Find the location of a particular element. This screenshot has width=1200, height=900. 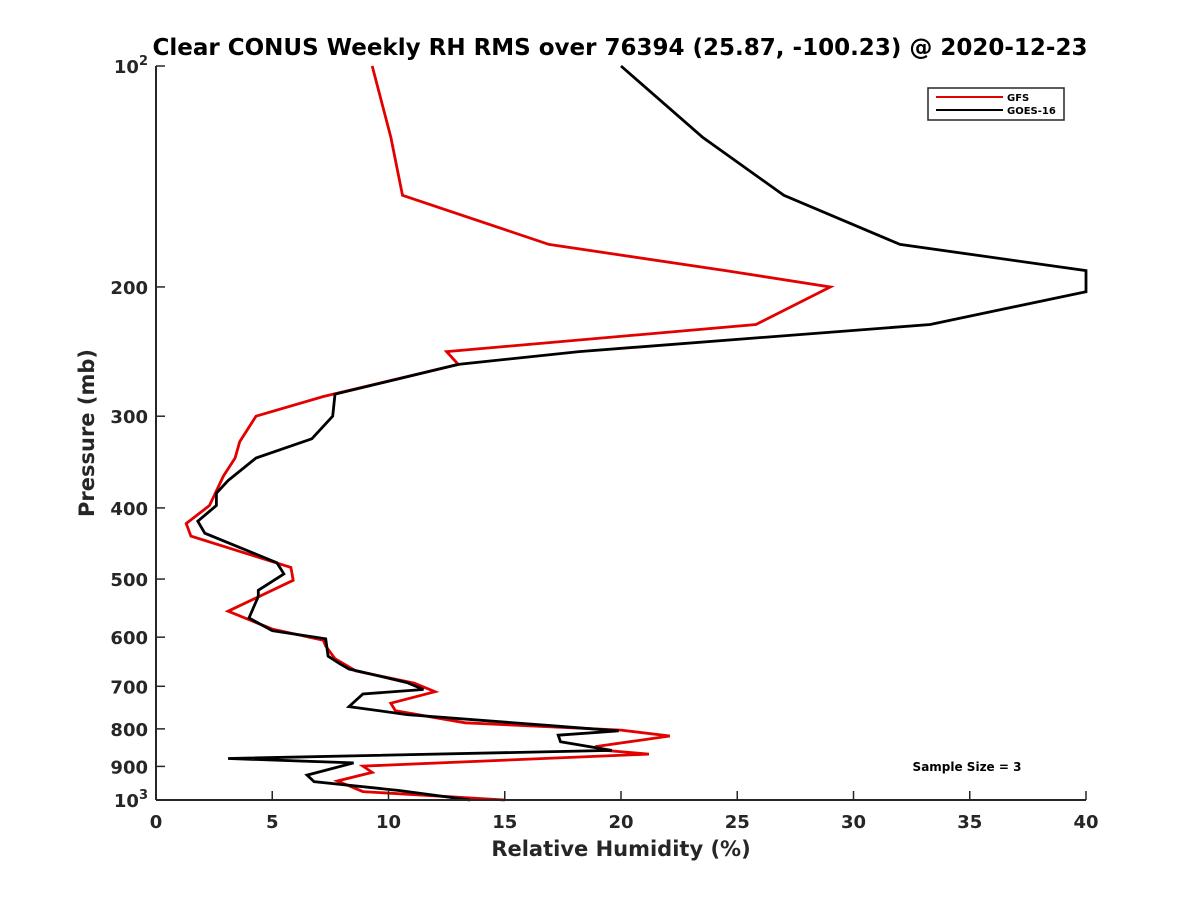

y-axis-label: Pressure (mb) is located at coordinates (87, 433).